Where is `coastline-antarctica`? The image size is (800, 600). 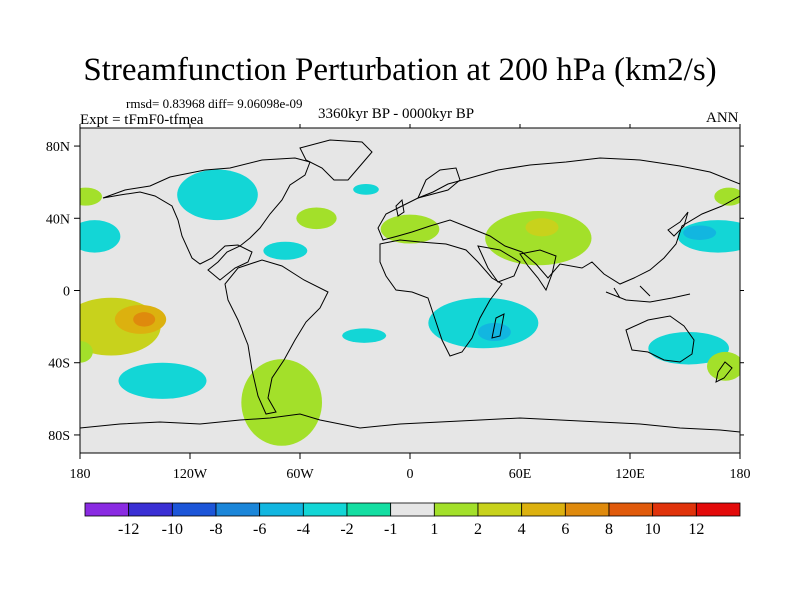
coastline-antarctica is located at coordinates (410, 423).